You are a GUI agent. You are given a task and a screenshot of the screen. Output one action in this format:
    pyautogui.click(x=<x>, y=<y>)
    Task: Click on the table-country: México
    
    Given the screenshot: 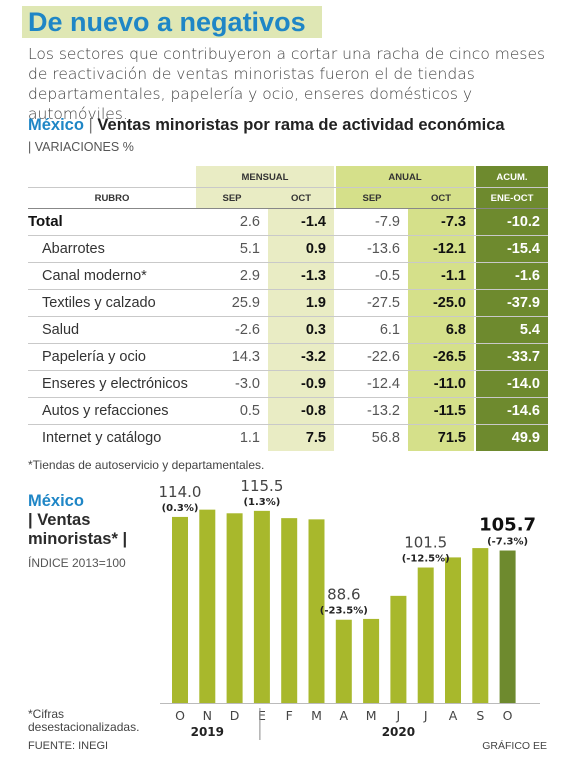 What is the action you would take?
    pyautogui.click(x=56, y=125)
    